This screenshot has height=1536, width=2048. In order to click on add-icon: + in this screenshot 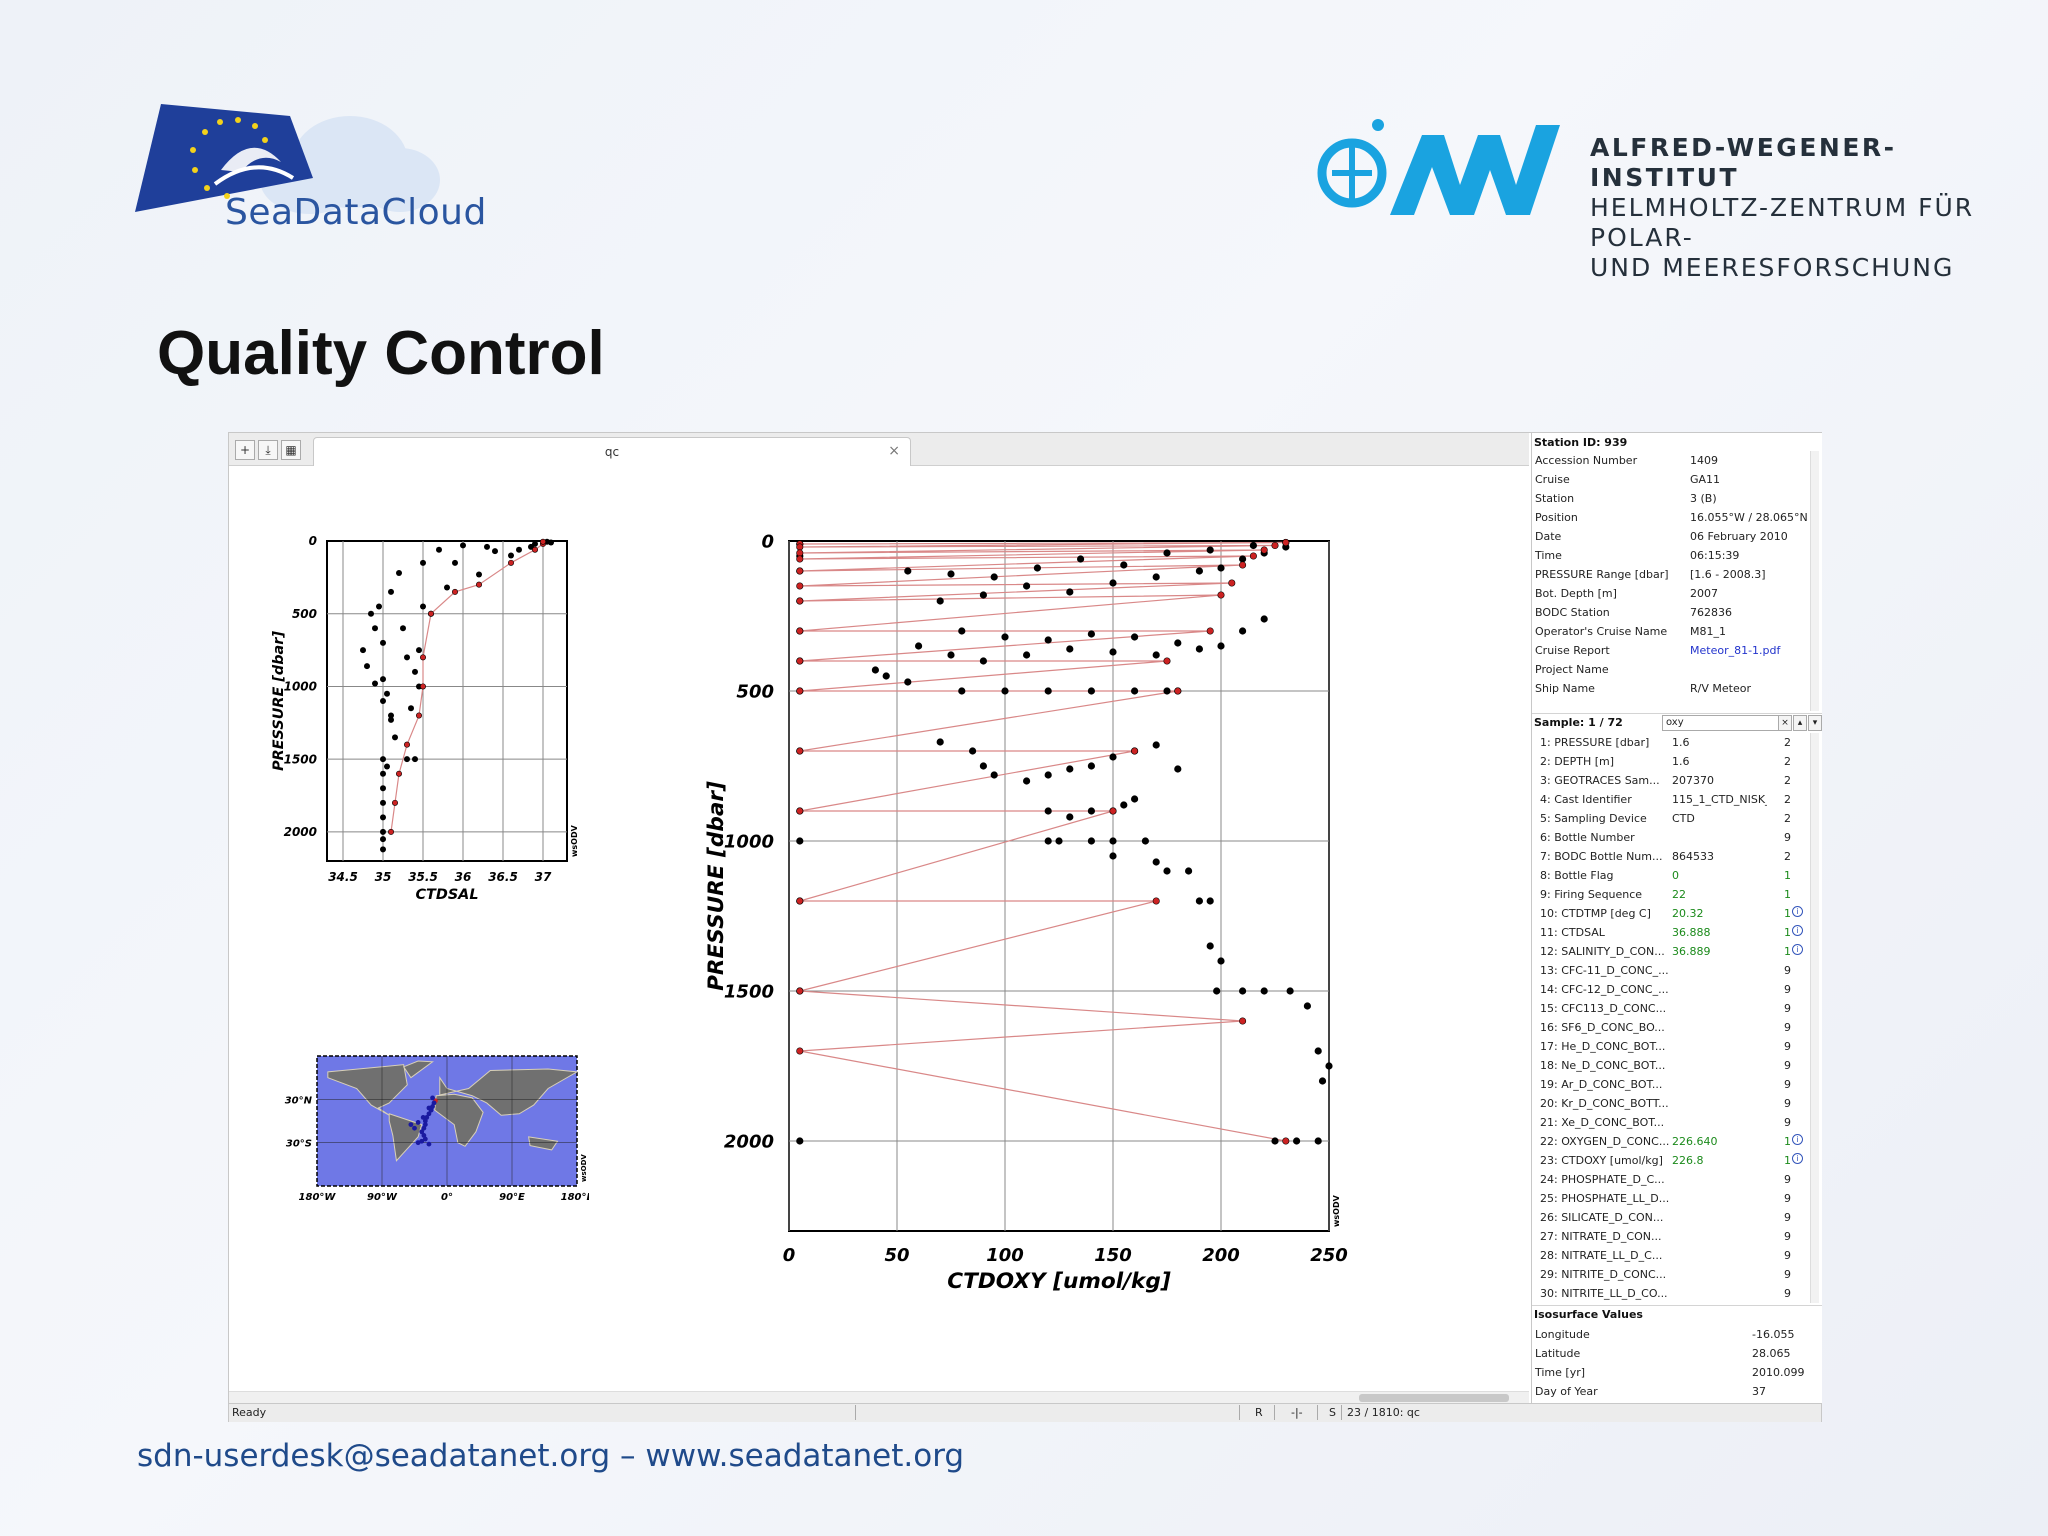, I will do `click(245, 450)`.